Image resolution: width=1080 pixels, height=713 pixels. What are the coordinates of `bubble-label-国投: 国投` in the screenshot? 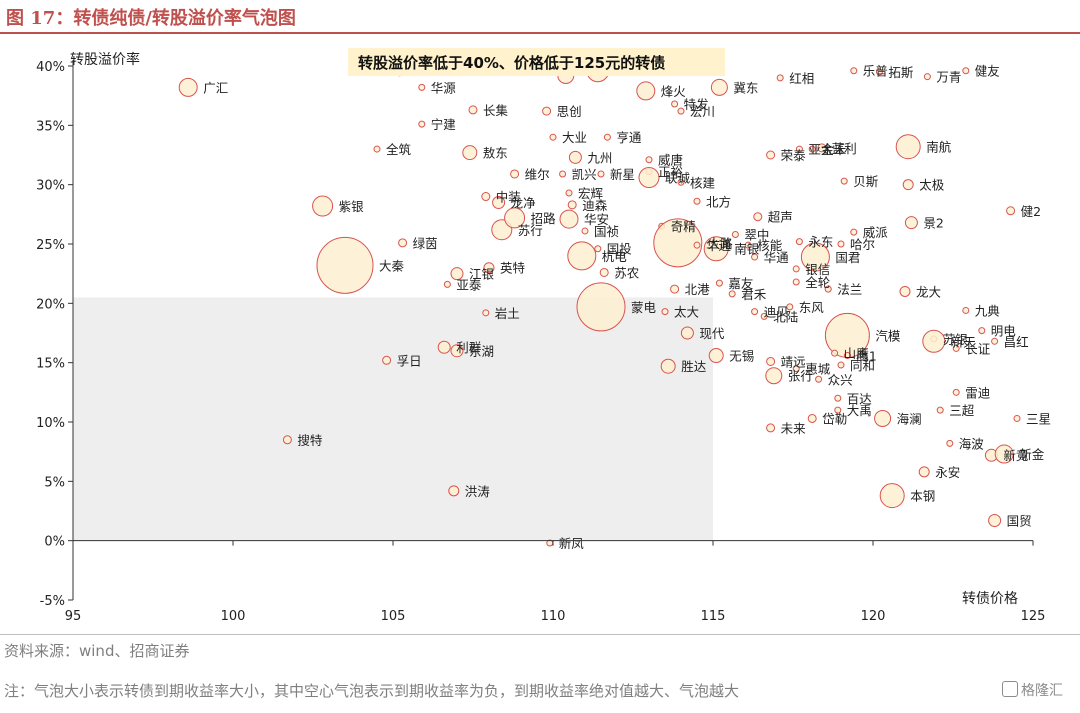 It's located at (619, 249).